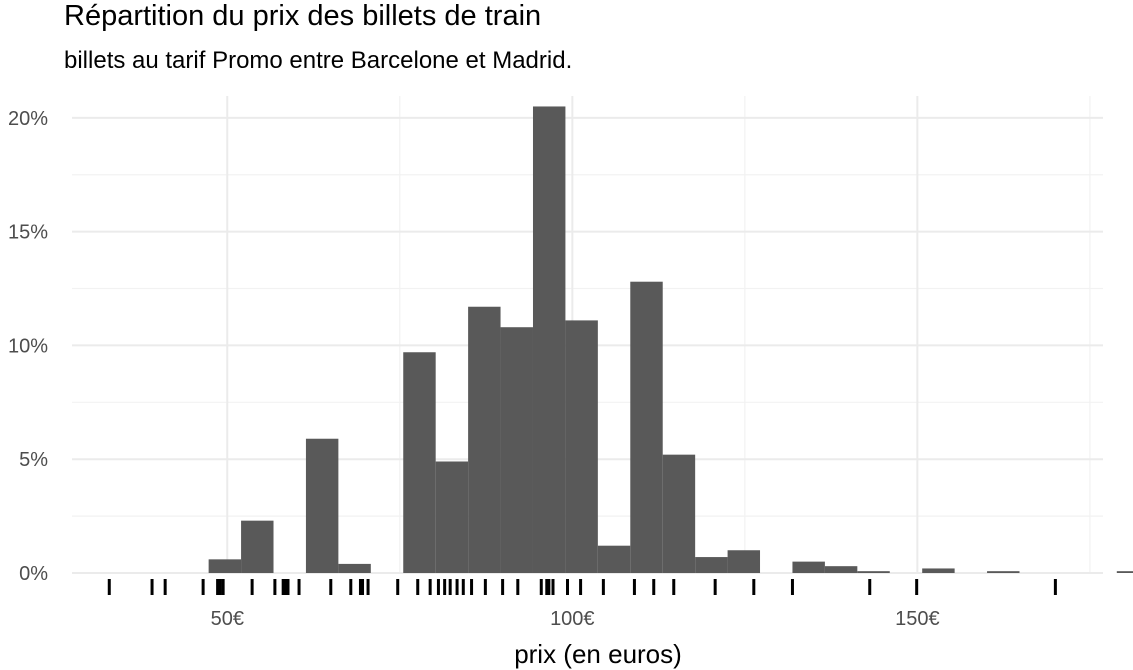 Image resolution: width=1133 pixels, height=670 pixels. Describe the element at coordinates (227, 619) in the screenshot. I see `x-tick-label: 50€` at that location.